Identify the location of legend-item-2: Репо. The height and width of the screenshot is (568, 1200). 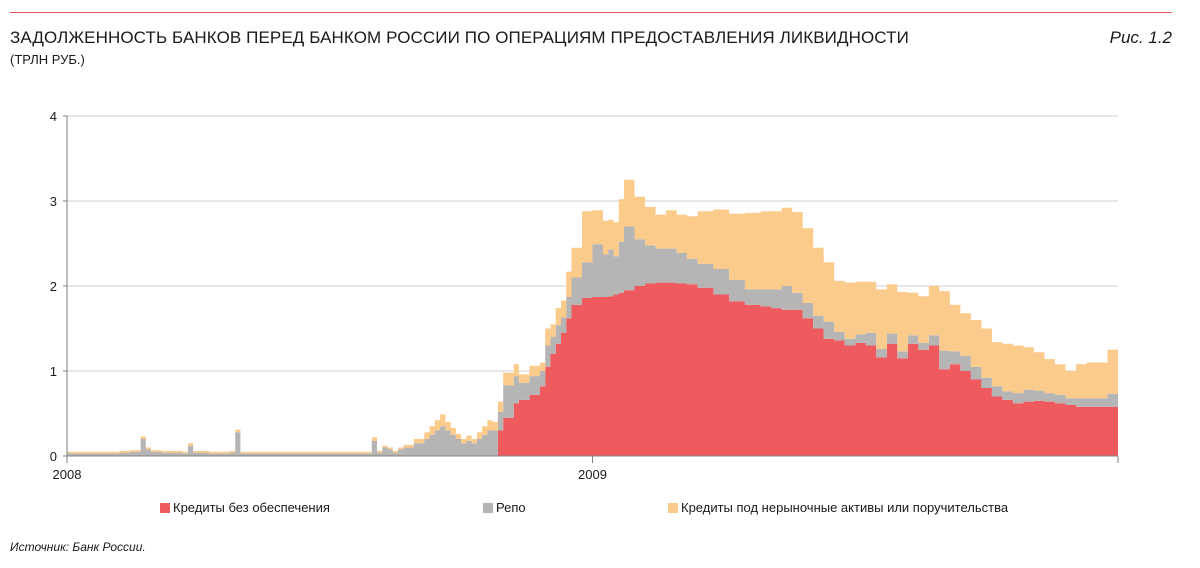
(504, 507).